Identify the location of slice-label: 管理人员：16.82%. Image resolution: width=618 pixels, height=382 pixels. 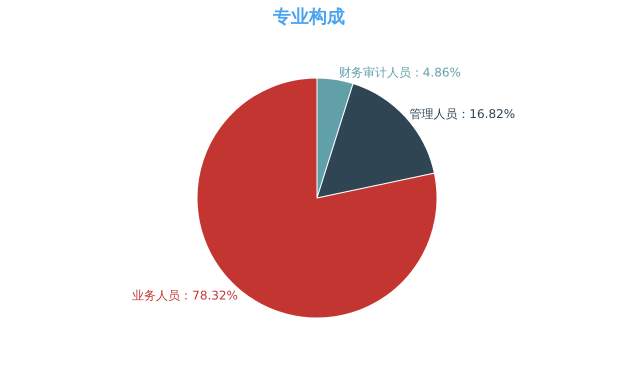
(462, 114).